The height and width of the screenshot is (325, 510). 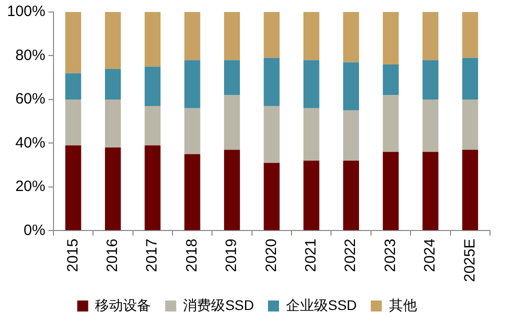 What do you see at coordinates (152, 255) in the screenshot?
I see `x-tick-label: 2017` at bounding box center [152, 255].